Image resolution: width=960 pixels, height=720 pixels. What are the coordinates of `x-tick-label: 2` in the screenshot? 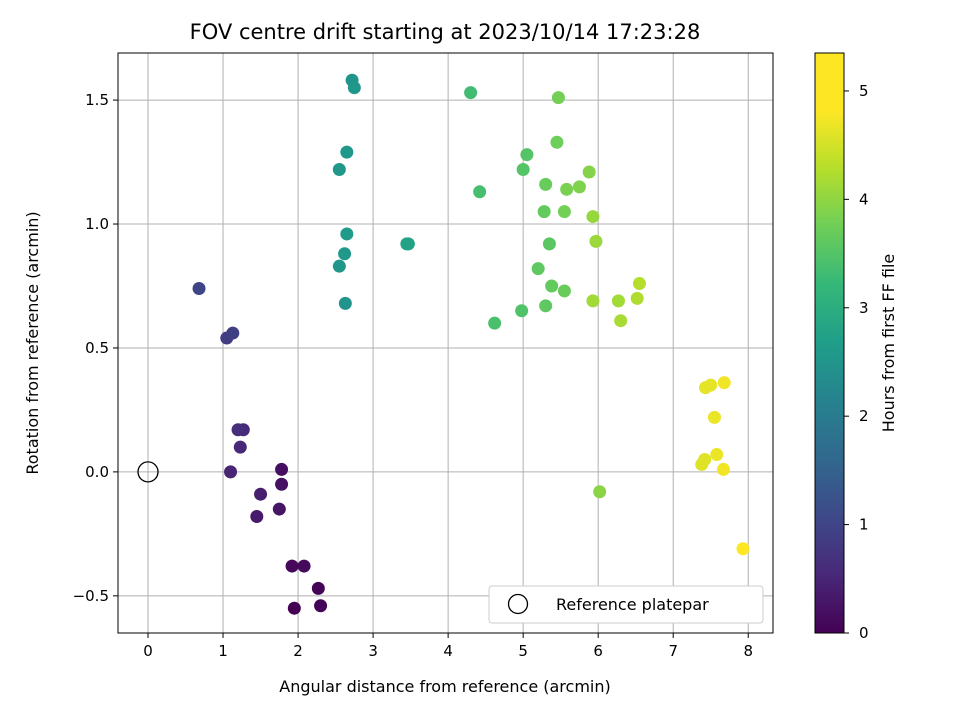 It's located at (298, 651).